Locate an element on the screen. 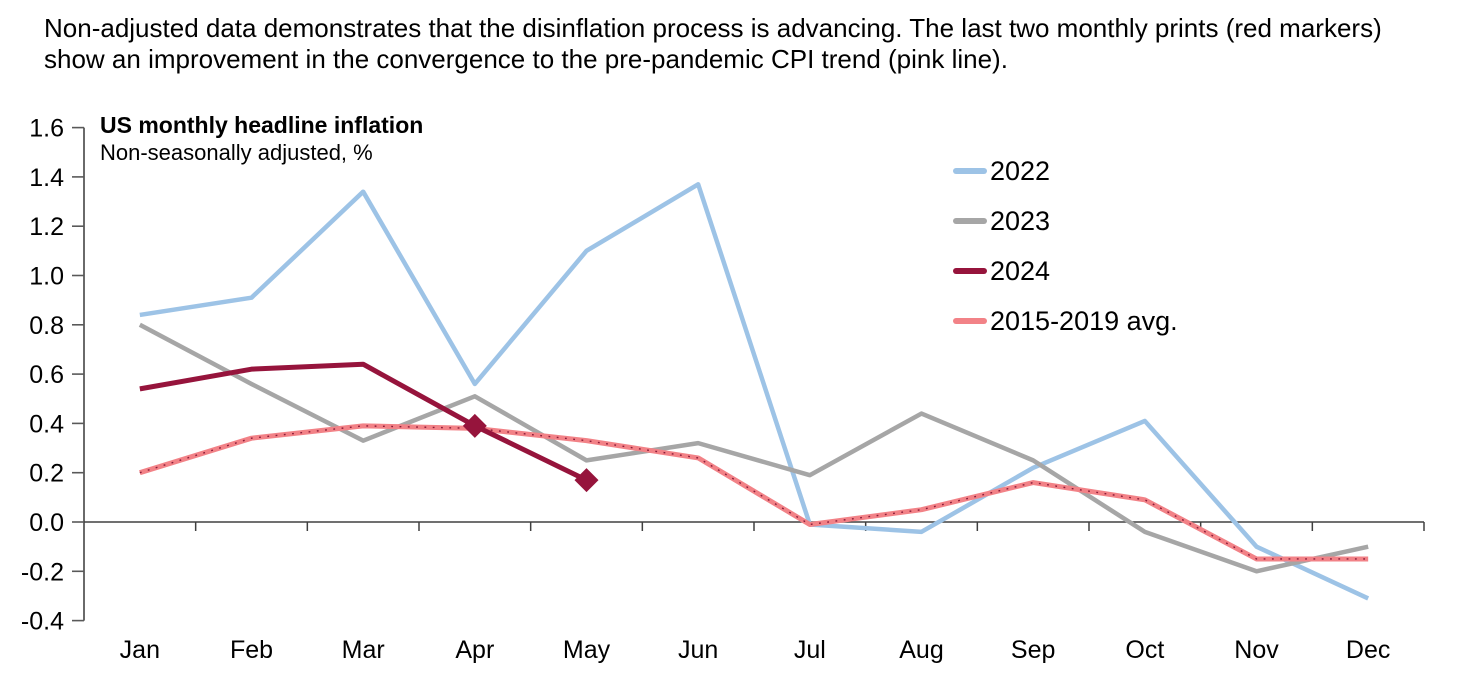 This screenshot has width=1462, height=674. y-axis-tick-label: 1.2 is located at coordinates (46, 227).